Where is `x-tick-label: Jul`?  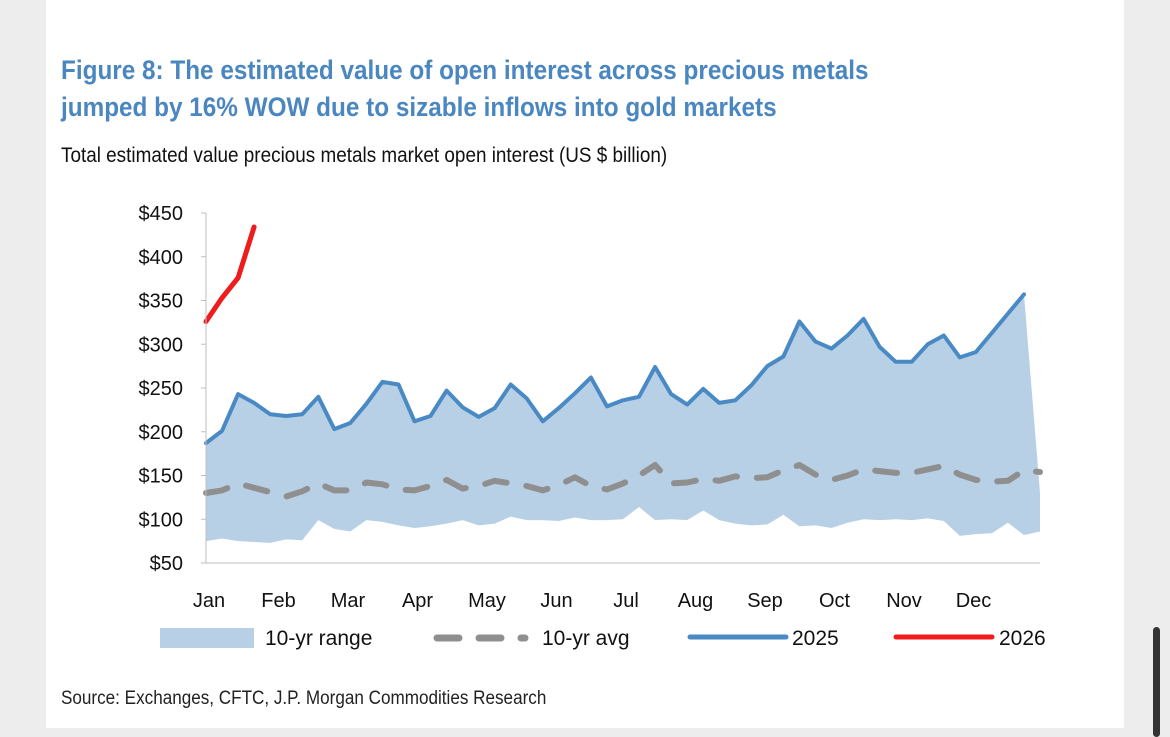 x-tick-label: Jul is located at coordinates (626, 601).